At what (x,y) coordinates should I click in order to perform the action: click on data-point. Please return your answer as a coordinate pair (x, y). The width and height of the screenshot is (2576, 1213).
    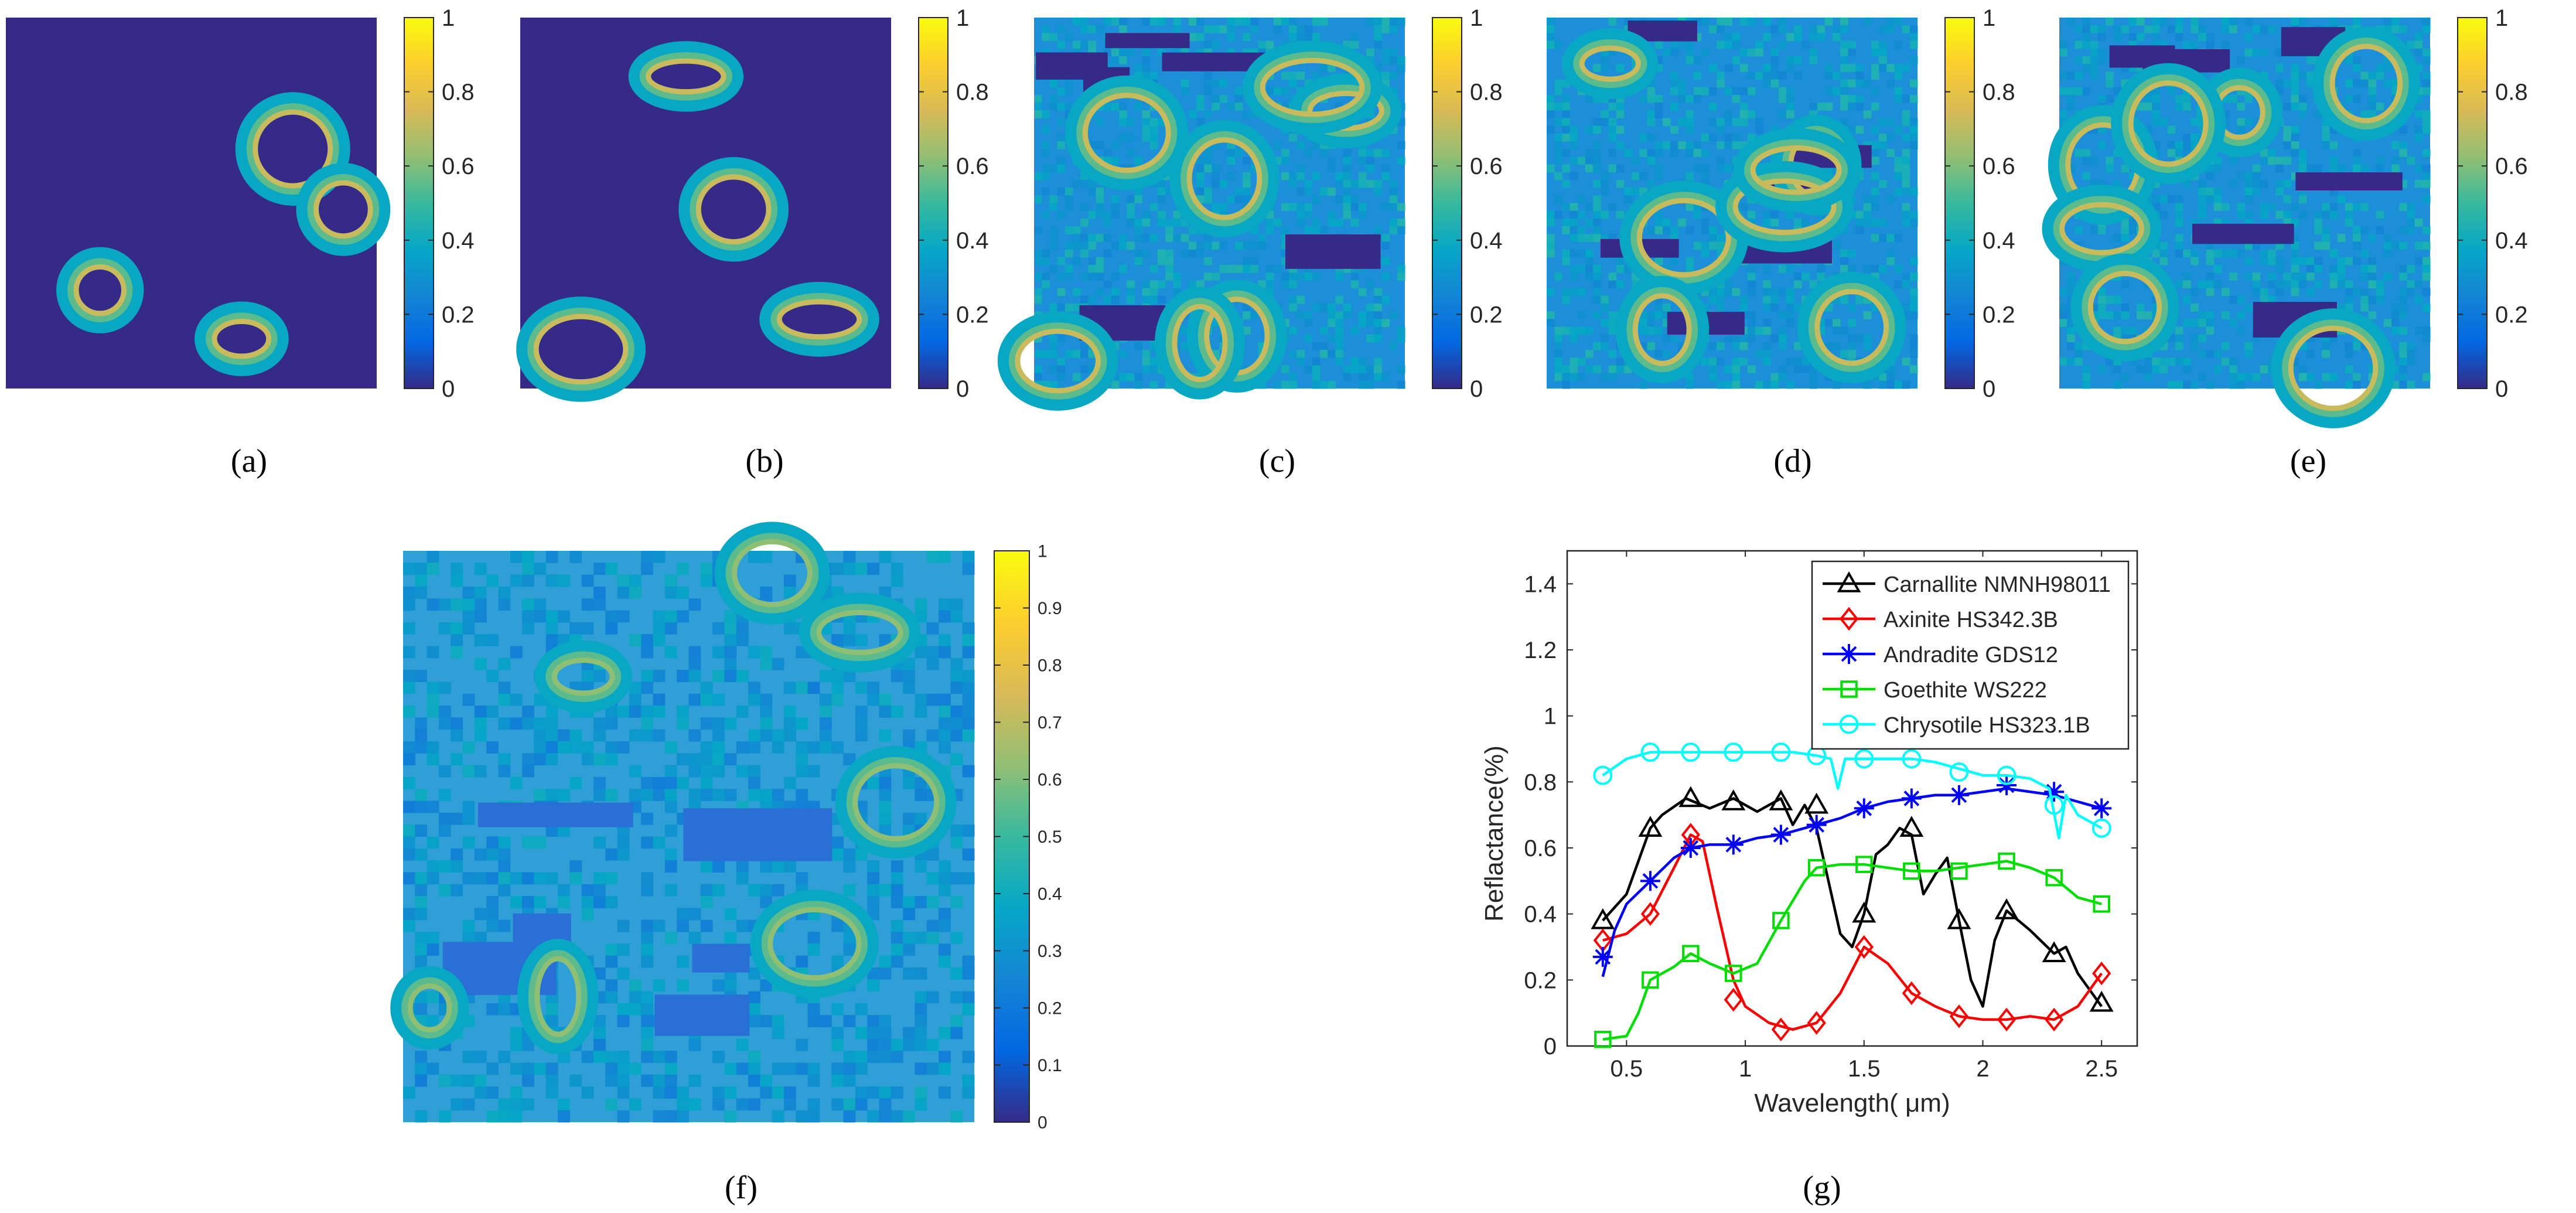
    Looking at the image, I should click on (2054, 952).